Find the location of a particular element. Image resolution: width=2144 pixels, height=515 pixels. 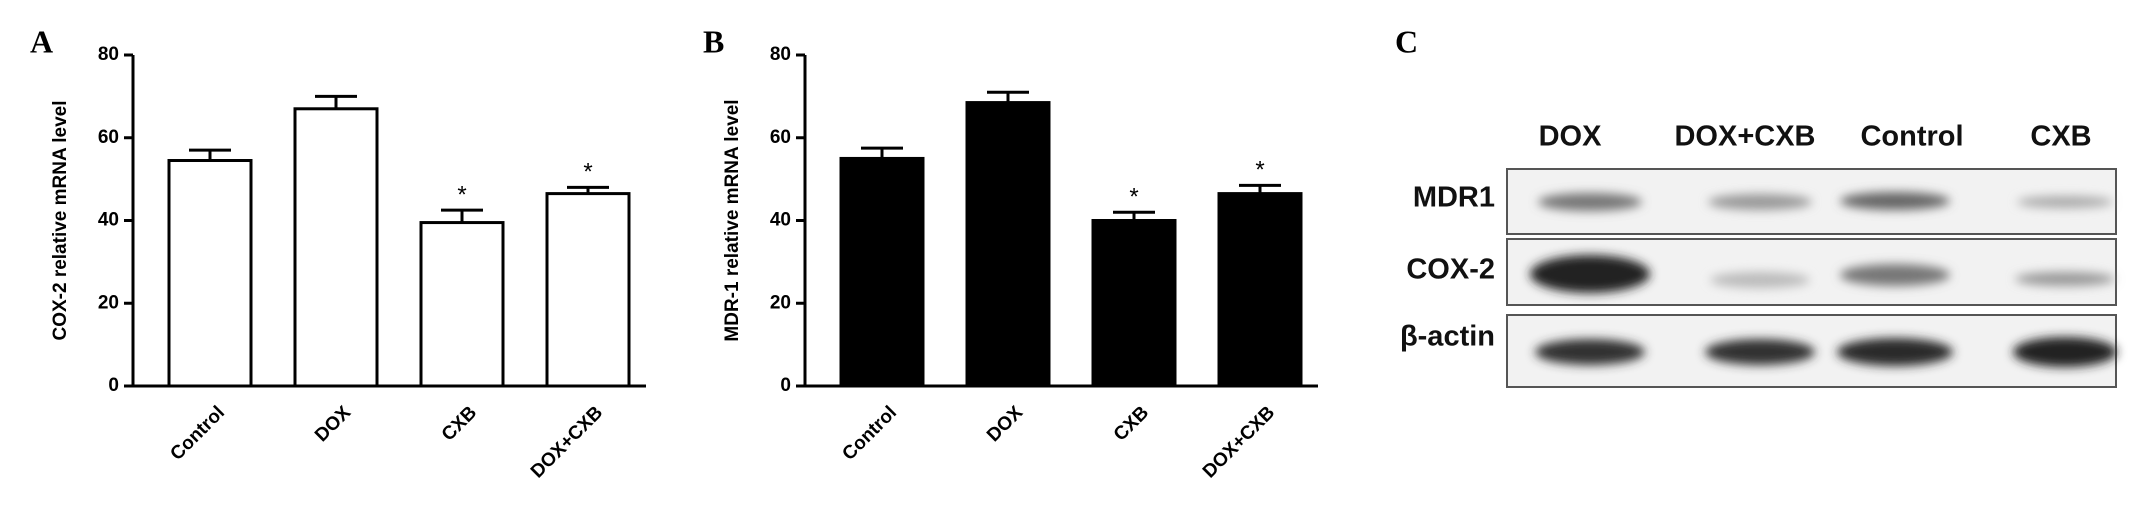

blot is located at coordinates (1811, 278).